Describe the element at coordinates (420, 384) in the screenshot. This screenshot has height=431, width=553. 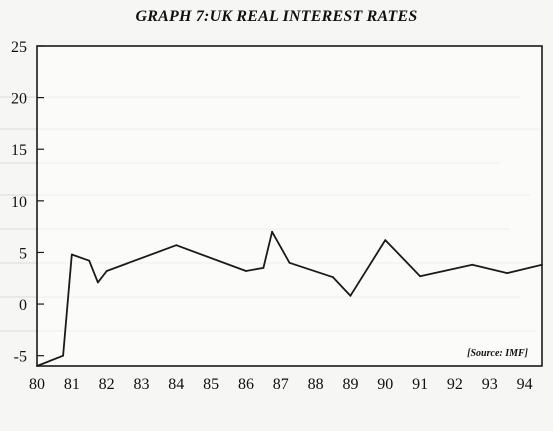
I see `x-tick-label: 91` at that location.